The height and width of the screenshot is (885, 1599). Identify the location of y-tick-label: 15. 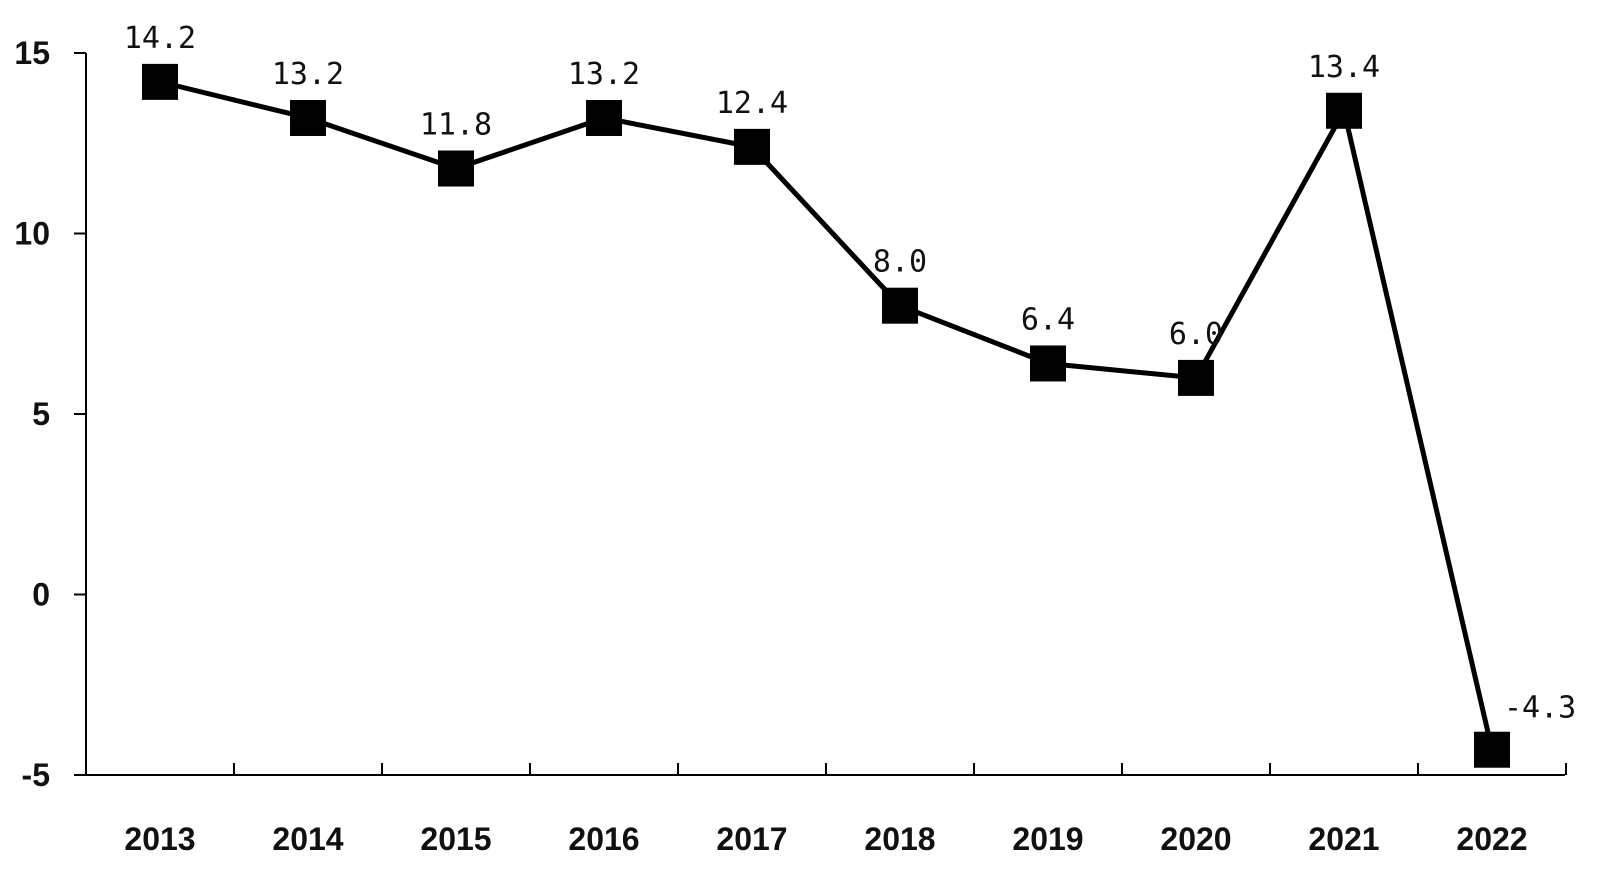
(32, 53).